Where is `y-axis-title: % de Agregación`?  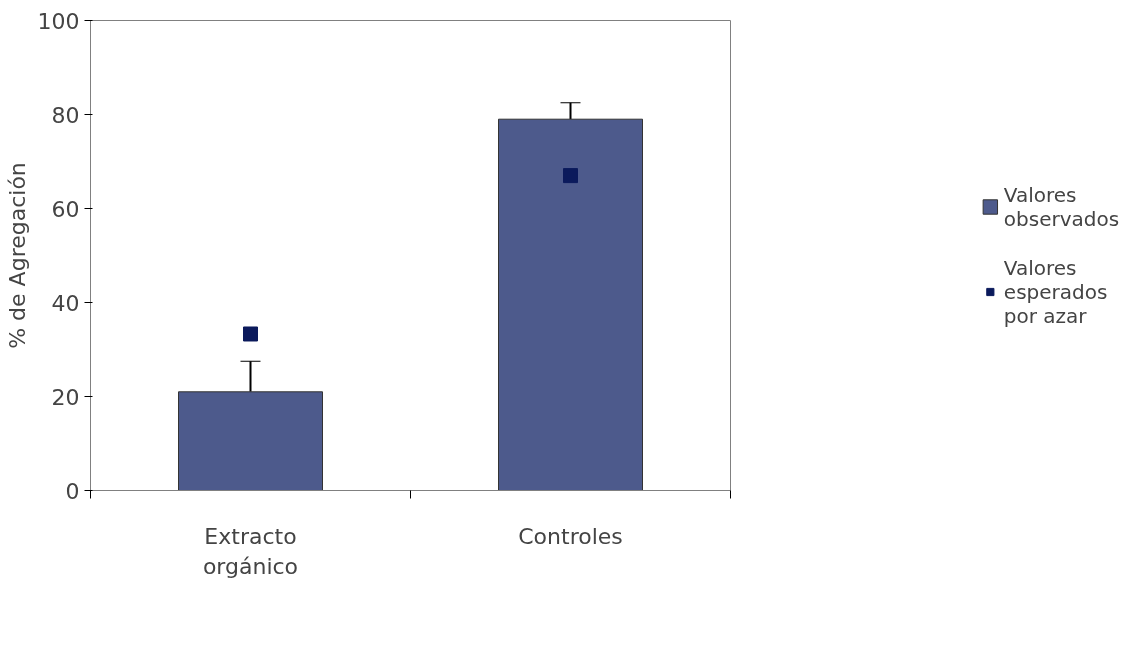
y-axis-title: % de Agregación is located at coordinates (17, 255).